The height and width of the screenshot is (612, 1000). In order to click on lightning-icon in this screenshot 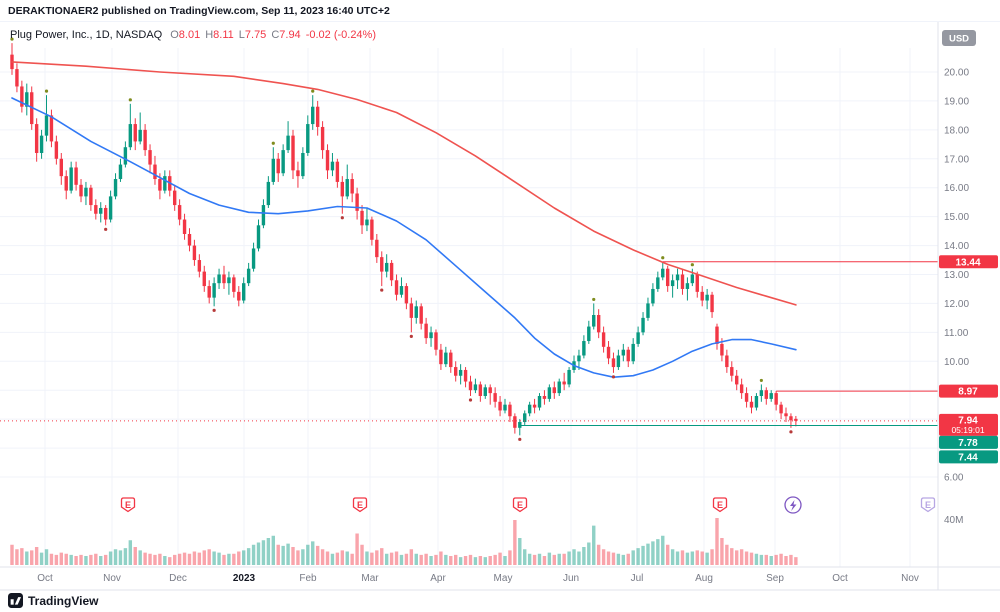, I will do `click(793, 505)`.